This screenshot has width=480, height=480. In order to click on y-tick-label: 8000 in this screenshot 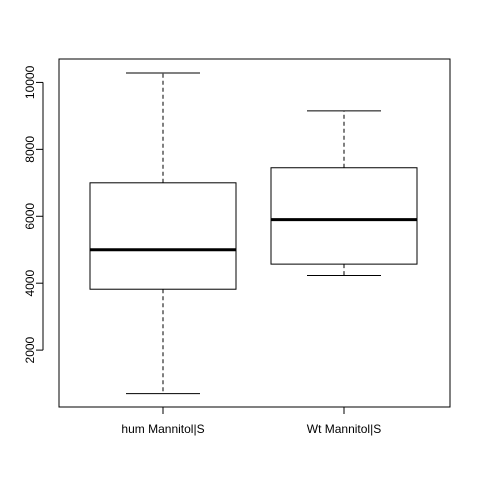, I will do `click(30, 149)`.